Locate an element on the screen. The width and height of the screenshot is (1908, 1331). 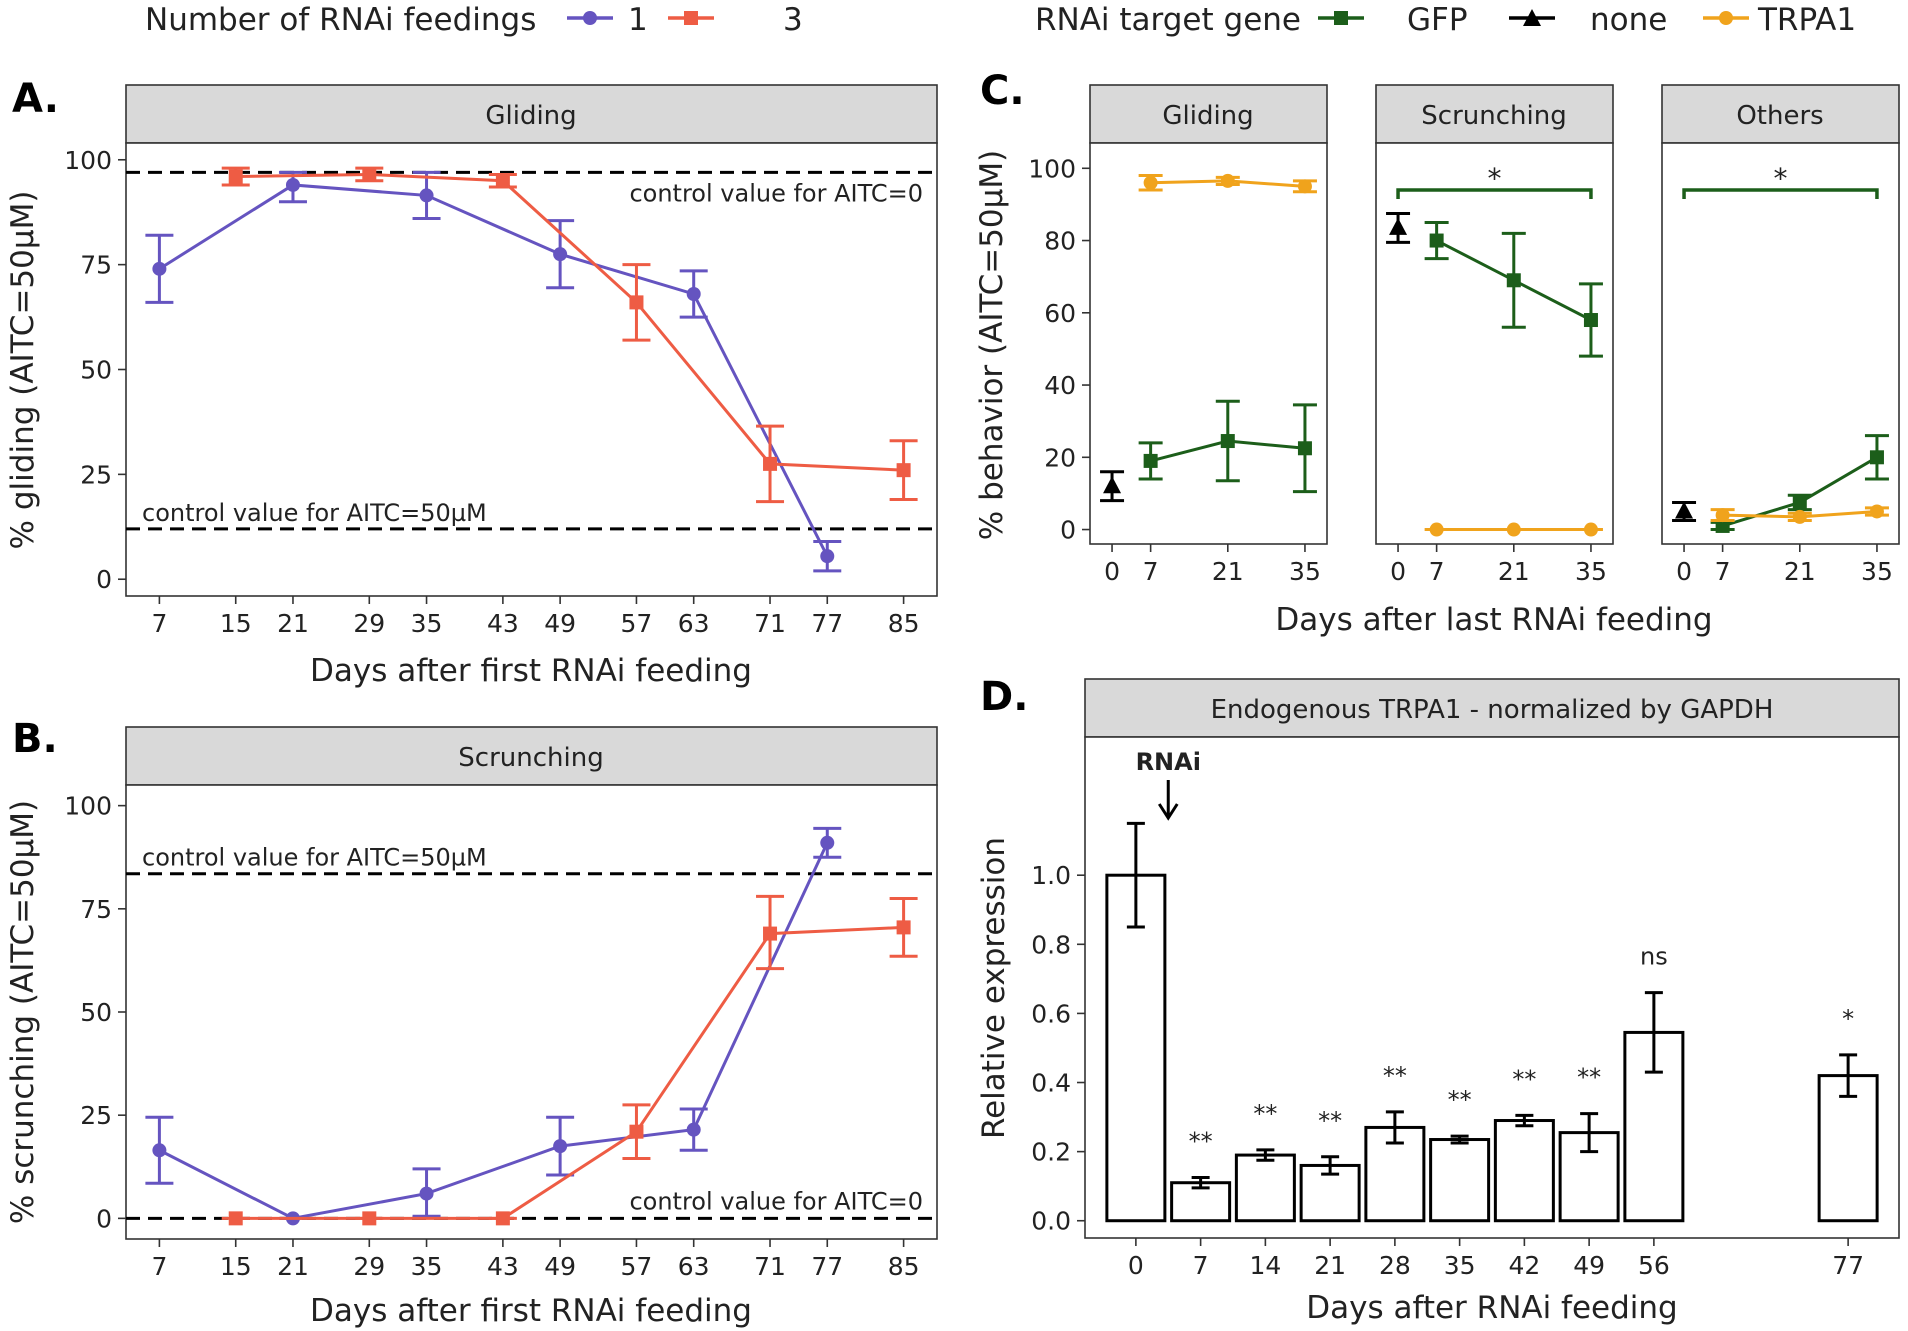
panel-d-y-tick-label: 0.8 is located at coordinates (1051, 944).